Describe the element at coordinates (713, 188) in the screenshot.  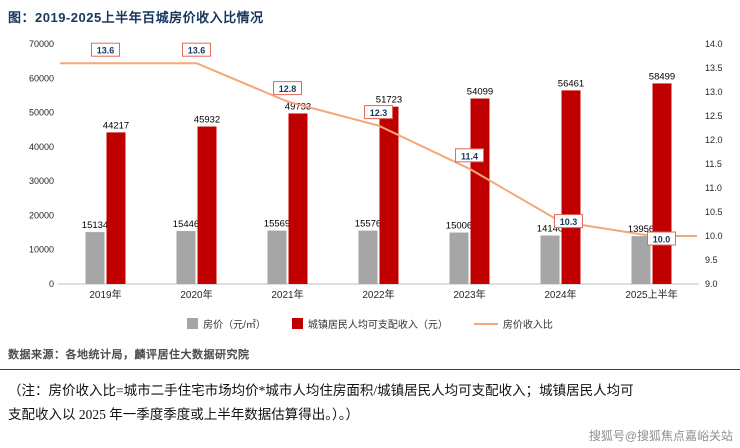
I see `right-axis-tick: 11.0` at that location.